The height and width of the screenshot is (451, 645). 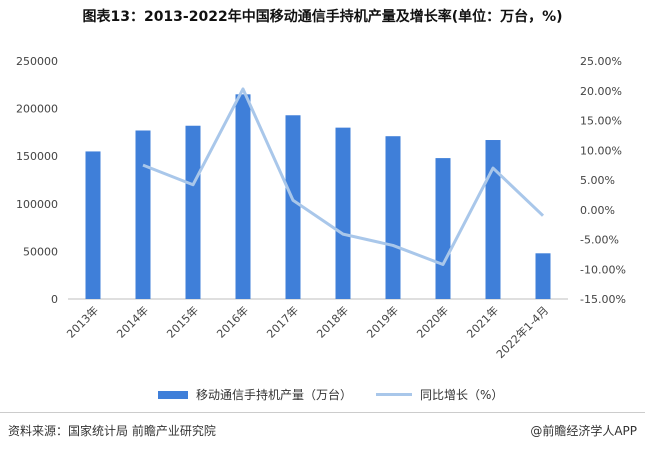 What do you see at coordinates (603, 299) in the screenshot?
I see `y2-tick-label: -15.00%` at bounding box center [603, 299].